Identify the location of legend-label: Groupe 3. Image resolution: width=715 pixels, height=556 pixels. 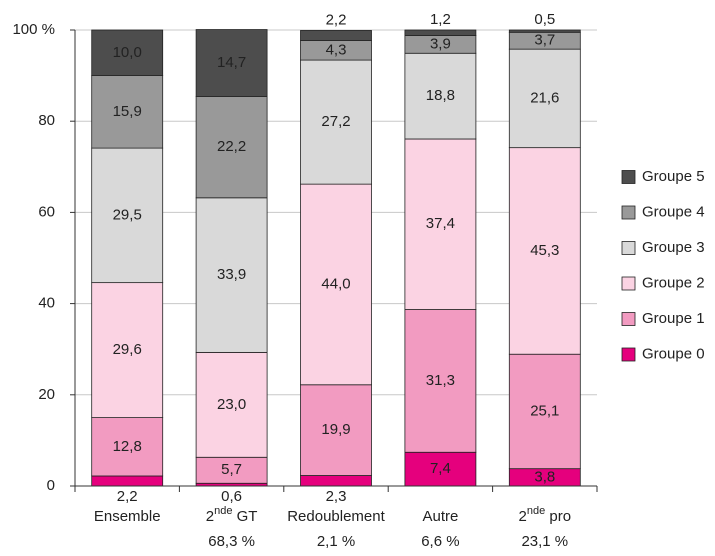
(673, 247).